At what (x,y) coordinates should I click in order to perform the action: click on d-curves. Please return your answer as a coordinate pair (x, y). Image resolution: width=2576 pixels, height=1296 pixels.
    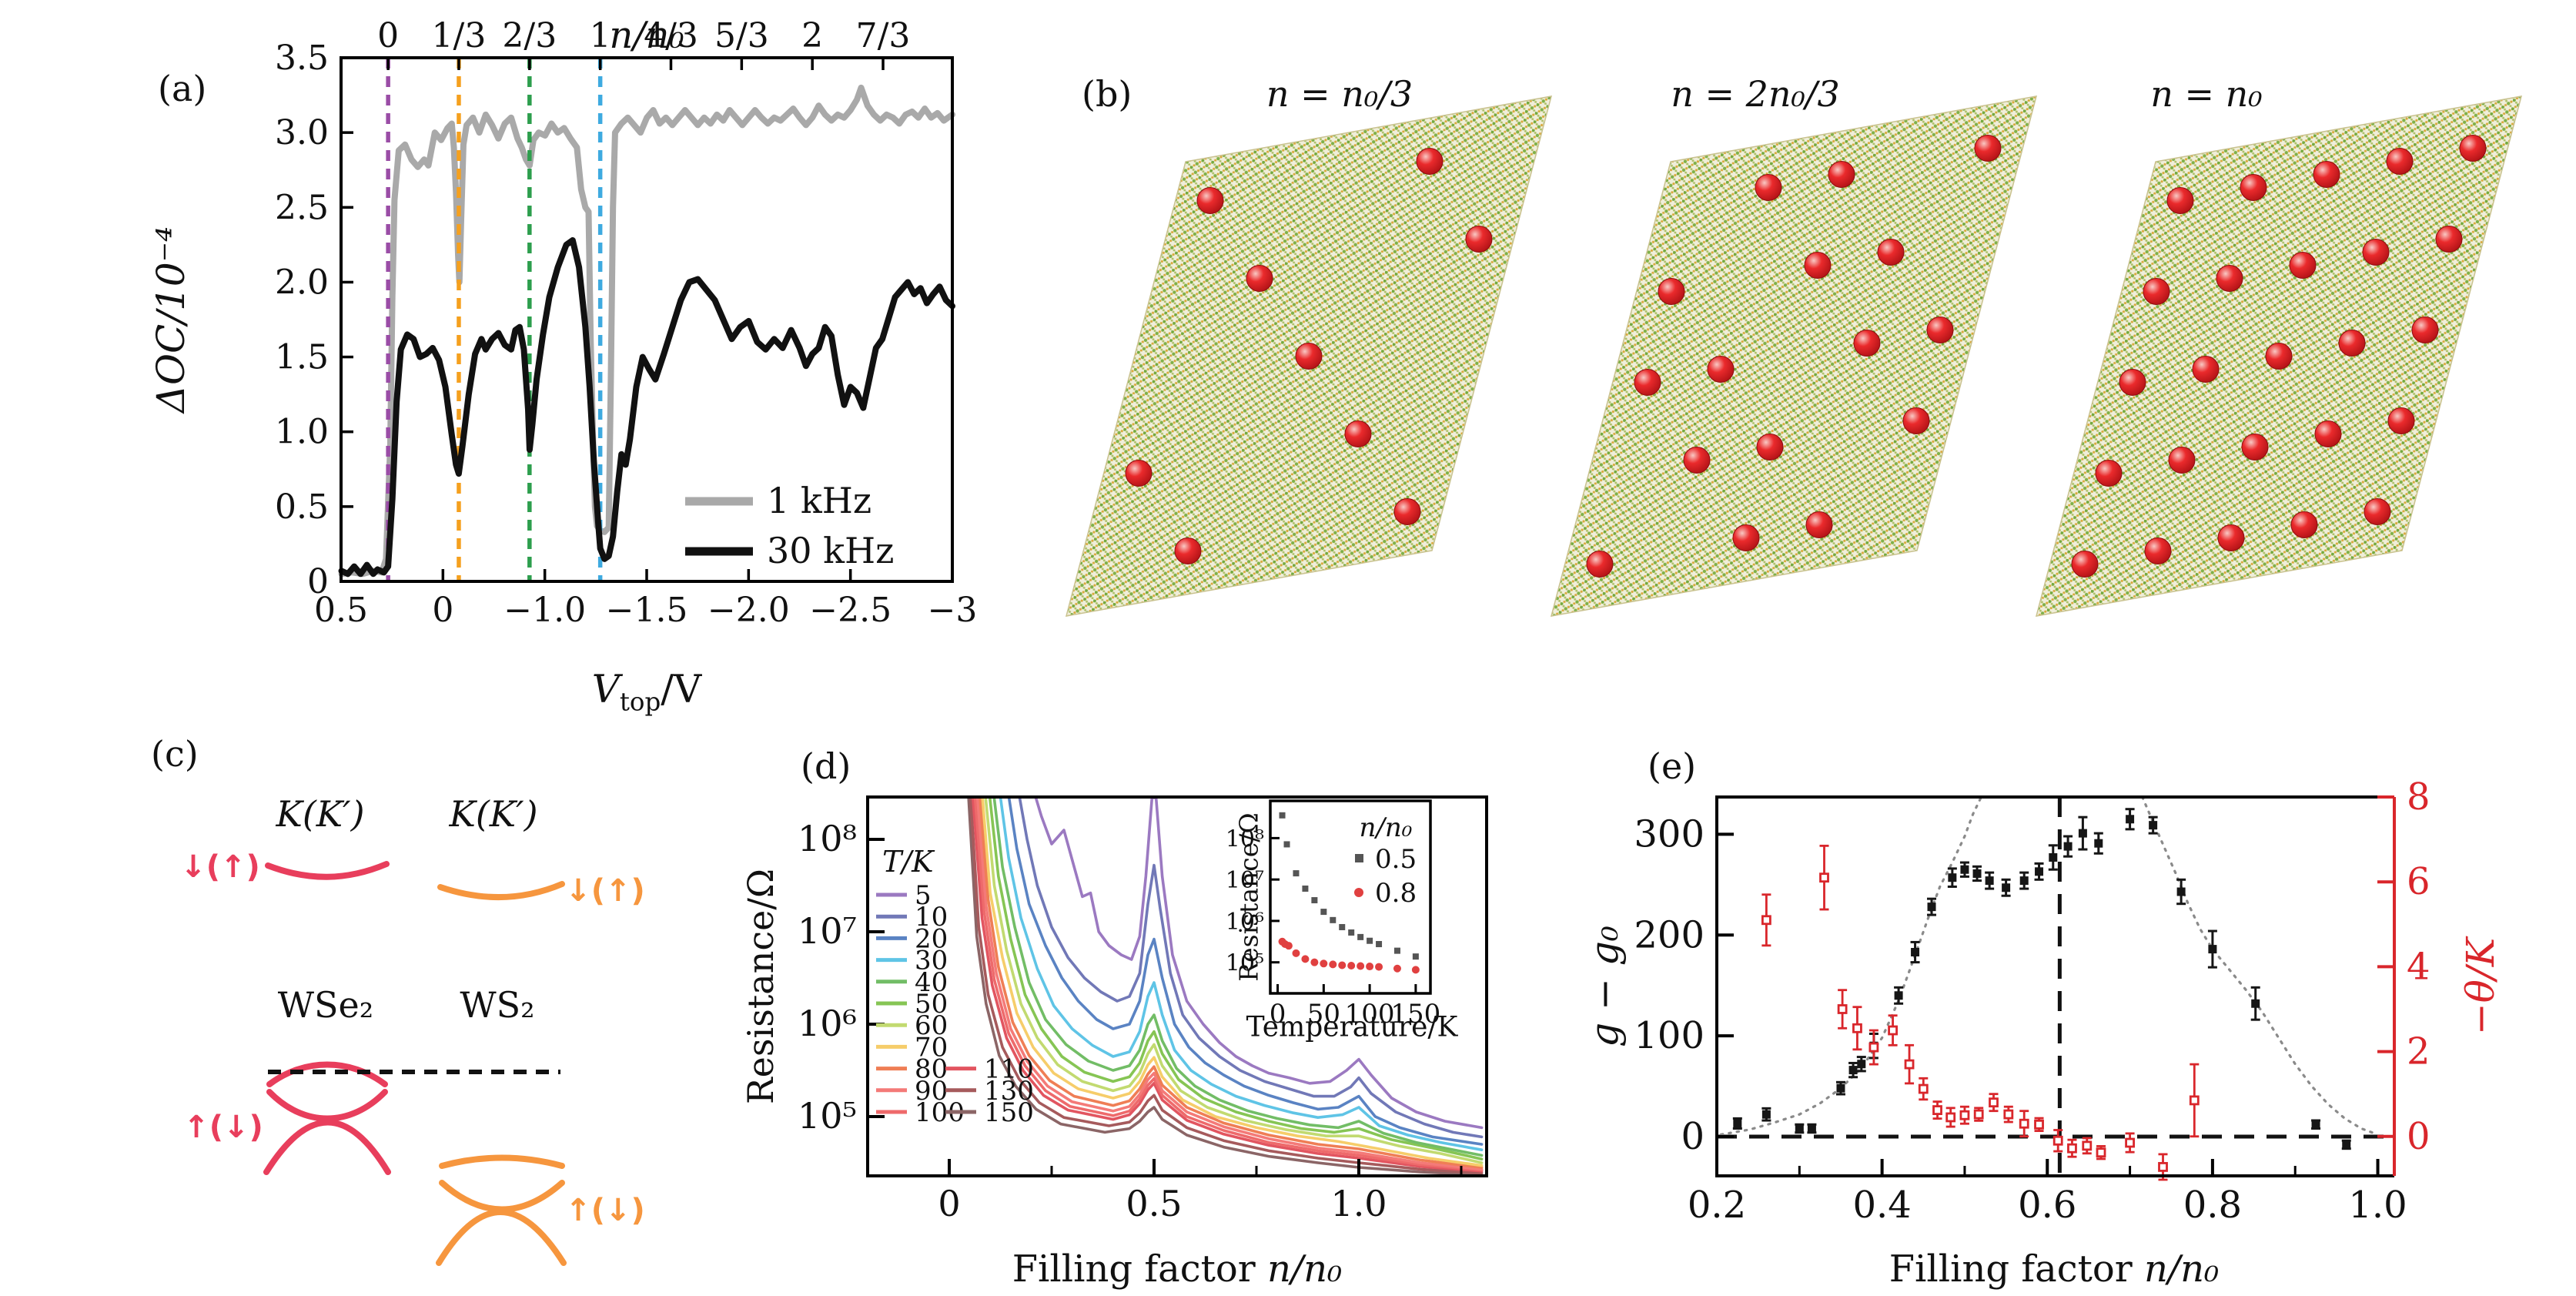
    Looking at the image, I should click on (1225, 986).